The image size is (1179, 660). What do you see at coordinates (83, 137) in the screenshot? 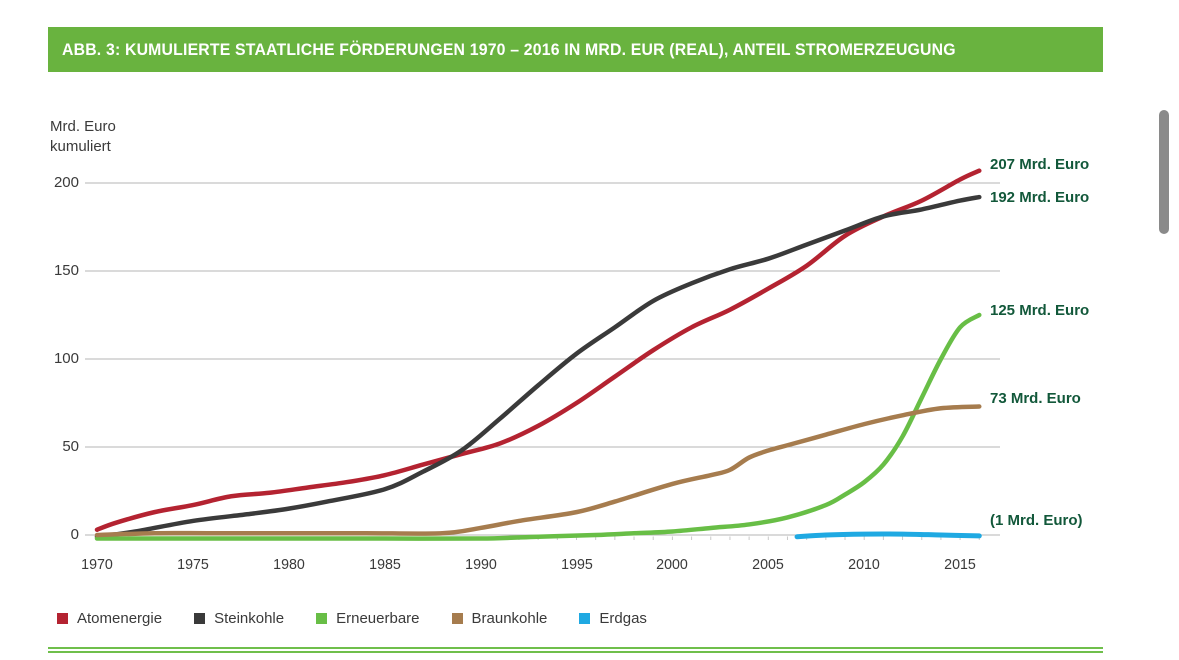
I see `y-axis-title: Mrd. Euro kumuliert` at bounding box center [83, 137].